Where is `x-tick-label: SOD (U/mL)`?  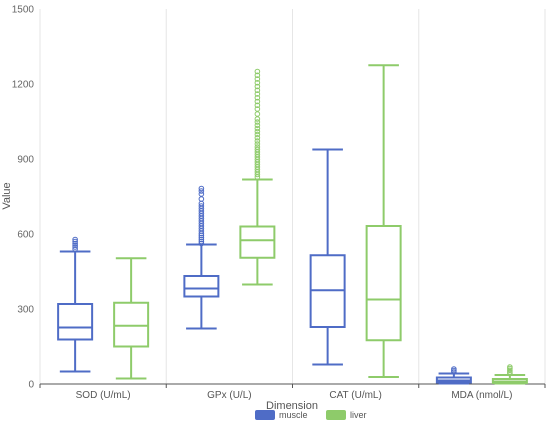 x-tick-label: SOD (U/mL) is located at coordinates (103, 395).